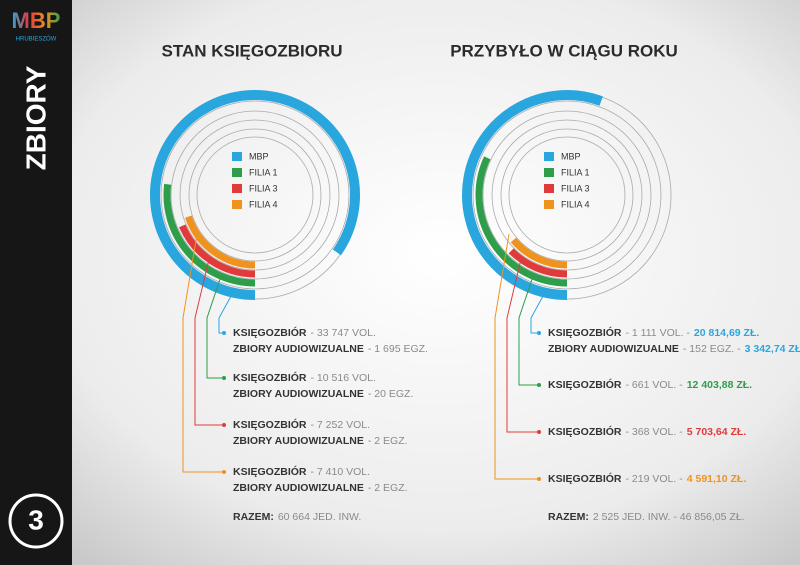  What do you see at coordinates (330, 349) in the screenshot?
I see `entry-line: ZBIORY AUDIOWIZUALNE - 1 695 EGZ.` at bounding box center [330, 349].